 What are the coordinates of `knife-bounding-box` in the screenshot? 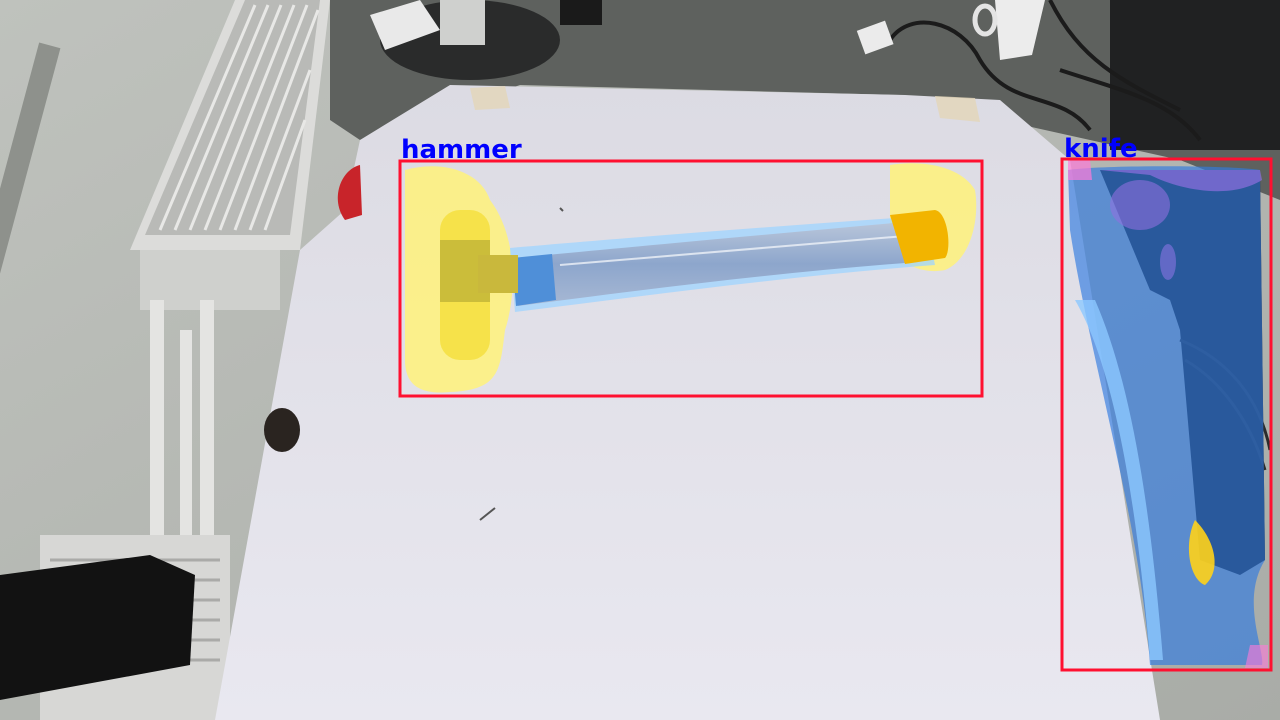 It's located at (1166, 414).